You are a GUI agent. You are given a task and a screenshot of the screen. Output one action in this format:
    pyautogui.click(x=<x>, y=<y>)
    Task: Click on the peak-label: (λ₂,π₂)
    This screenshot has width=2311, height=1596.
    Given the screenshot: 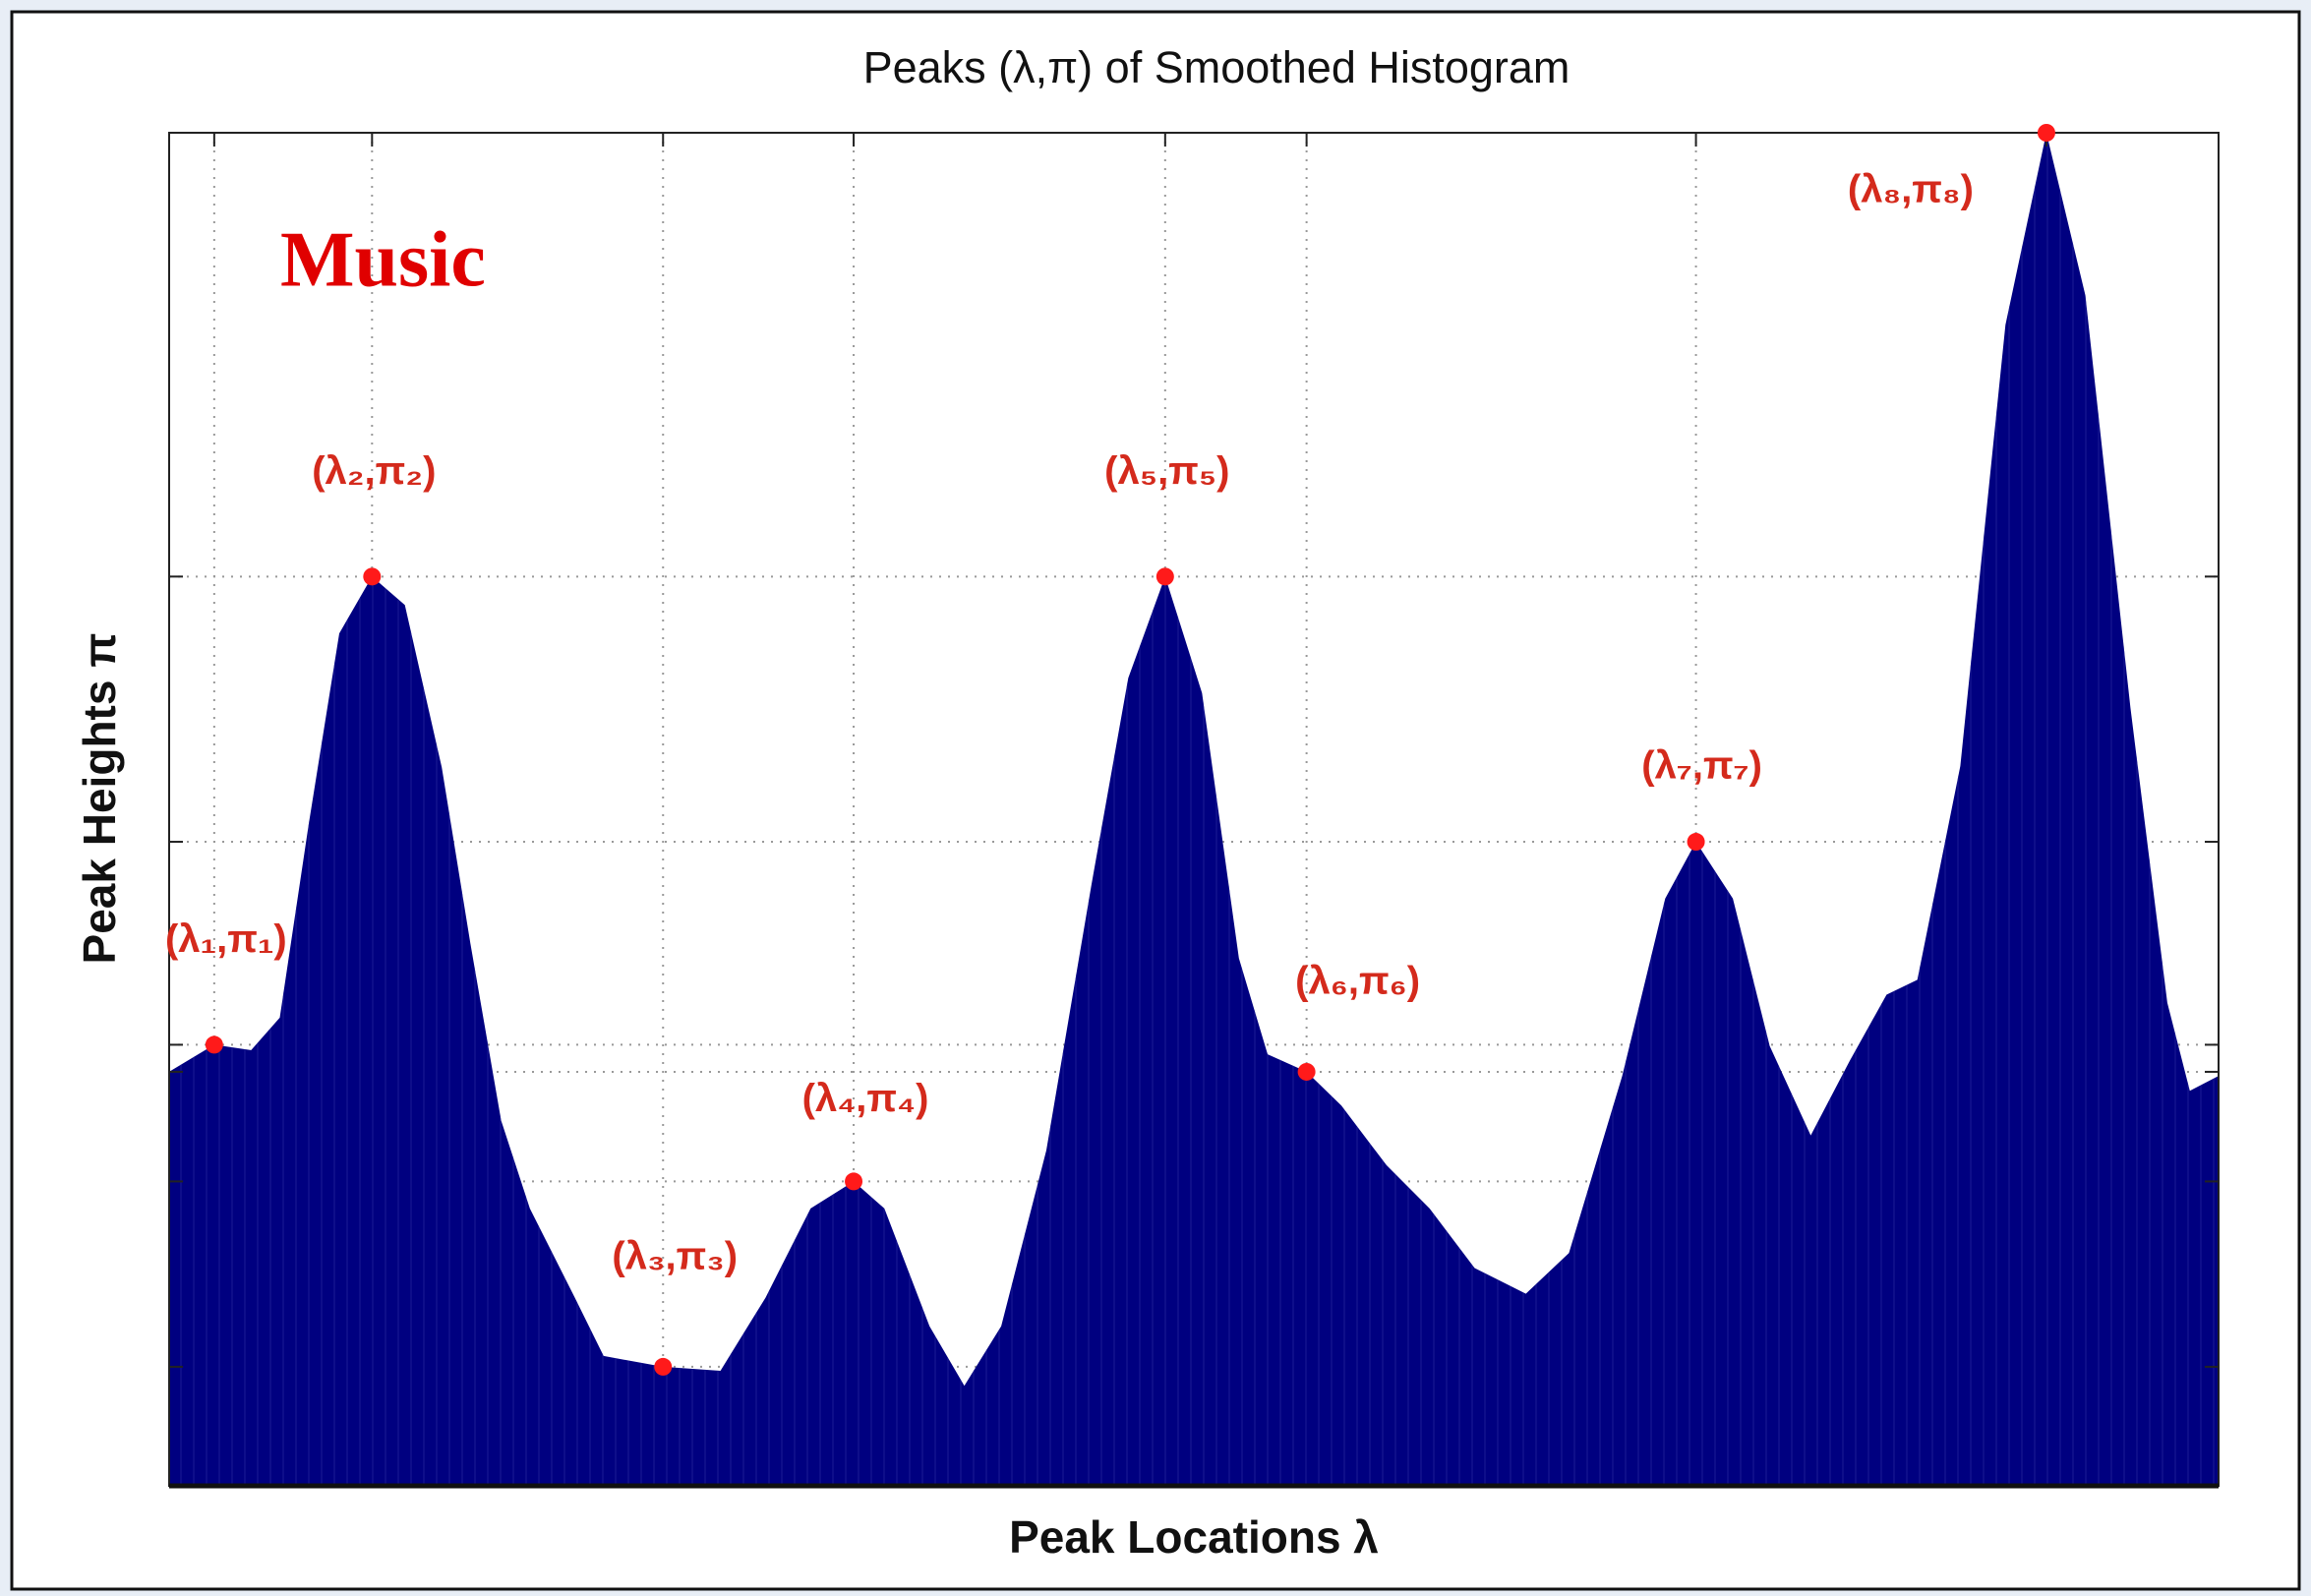 What is the action you would take?
    pyautogui.click(x=374, y=471)
    